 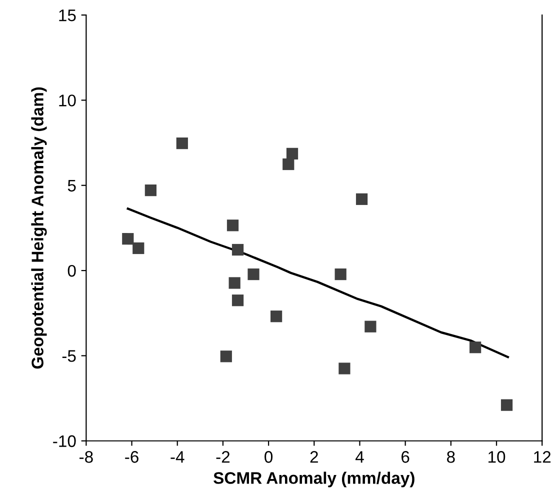 I want to click on y-tick-label: -10, so click(x=64, y=441).